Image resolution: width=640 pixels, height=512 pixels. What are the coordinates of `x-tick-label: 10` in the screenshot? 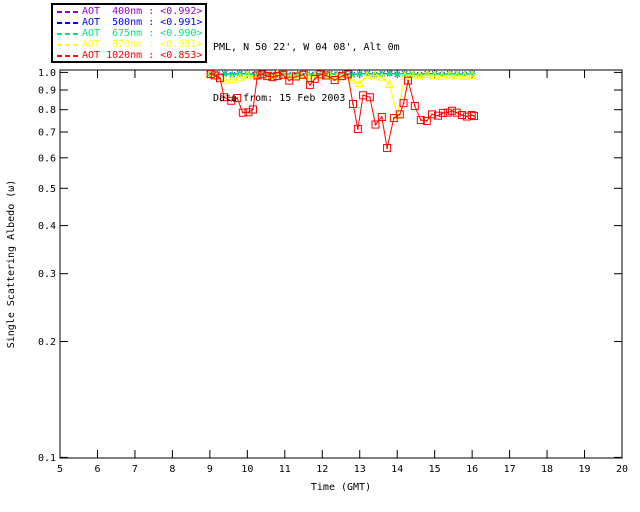 It's located at (247, 469).